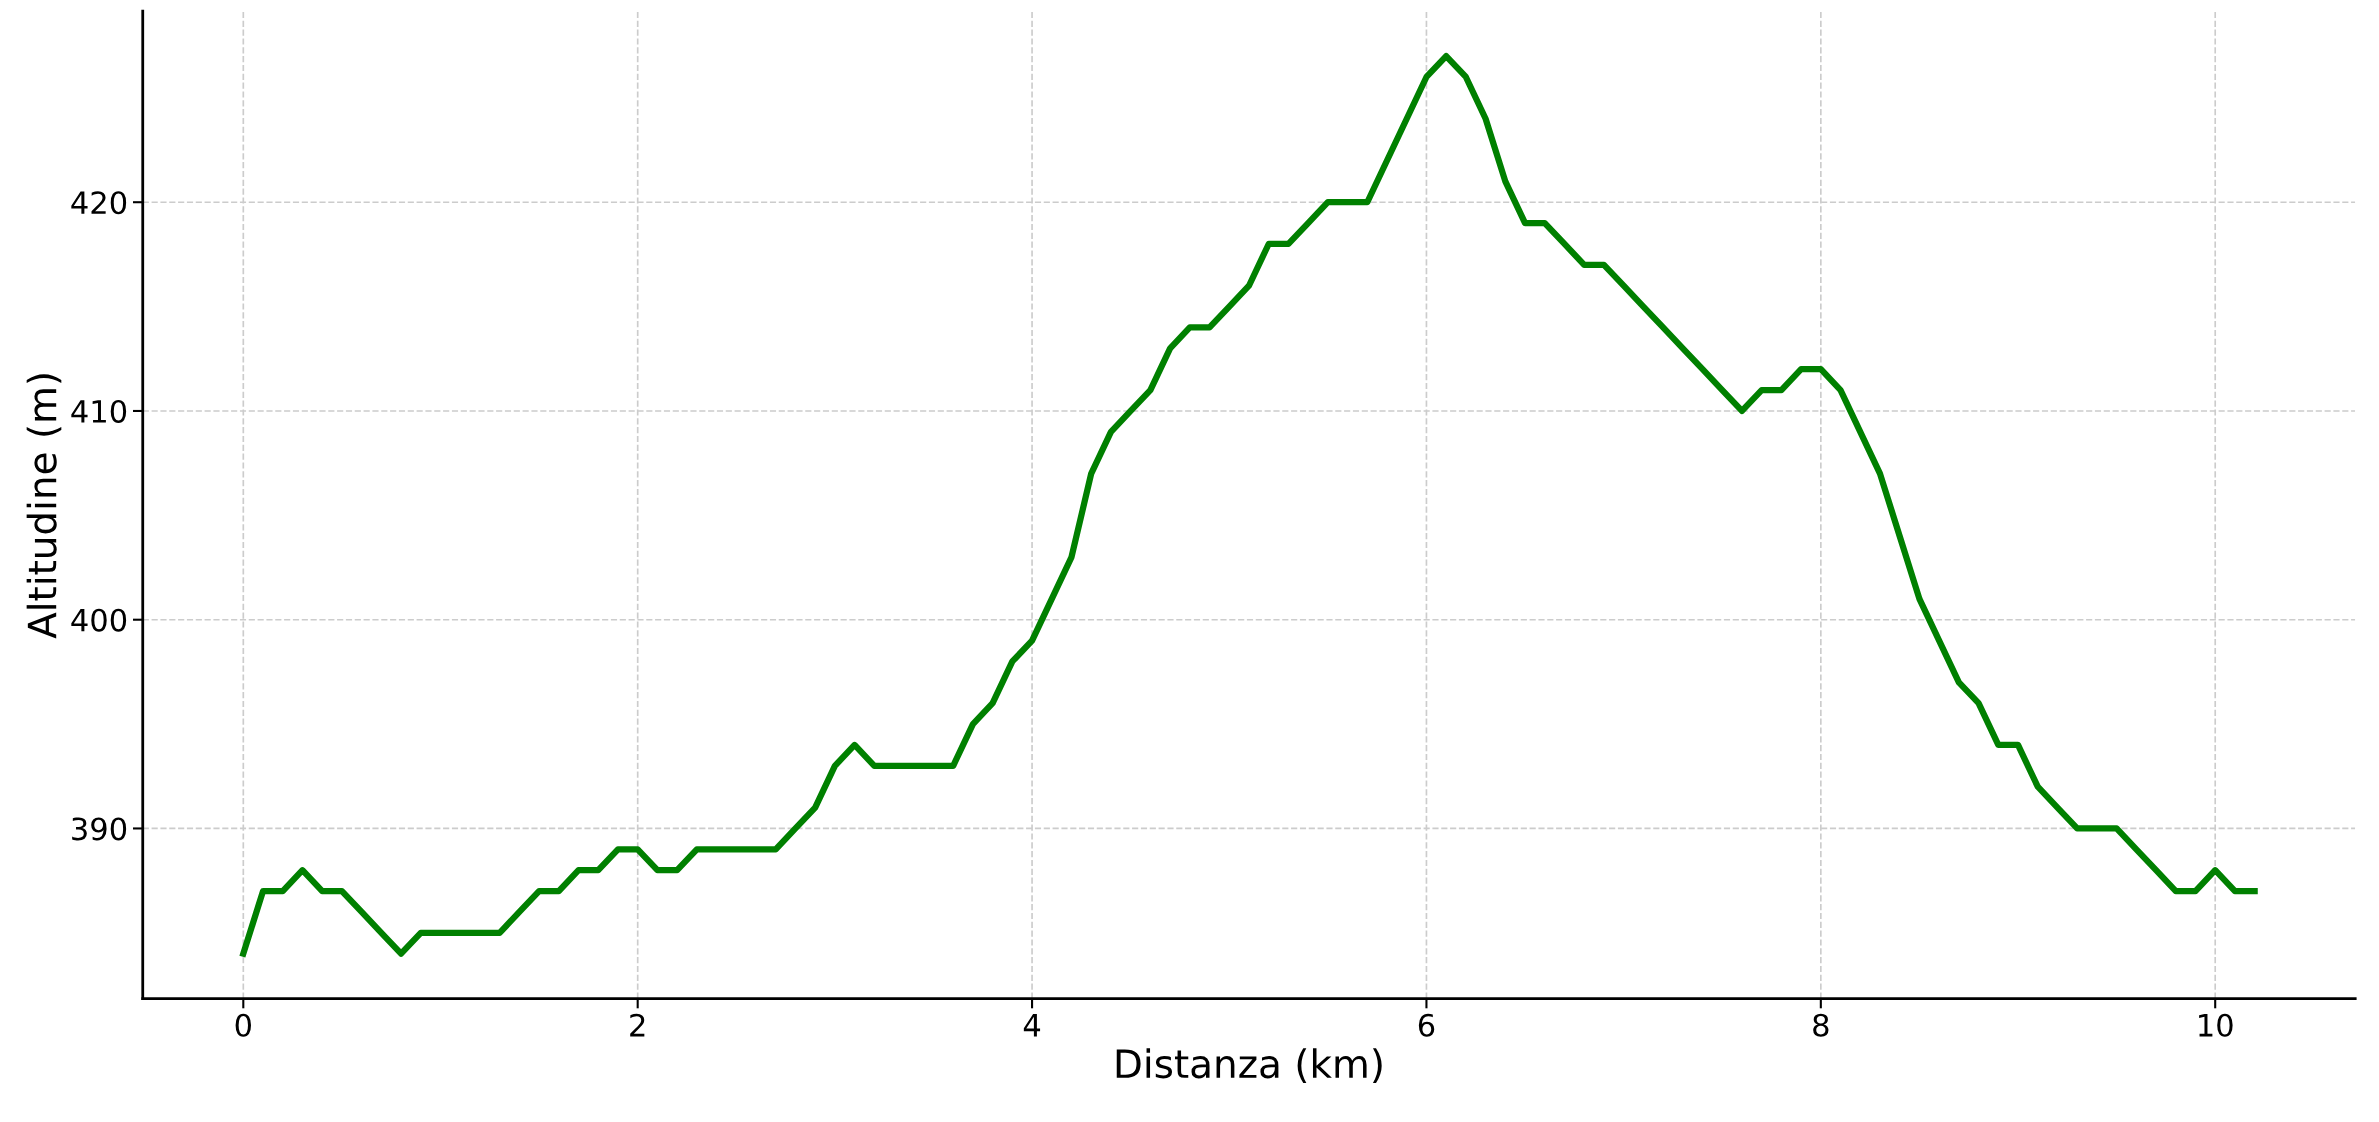  Describe the element at coordinates (637, 1025) in the screenshot. I see `x-tick-label: 2` at that location.